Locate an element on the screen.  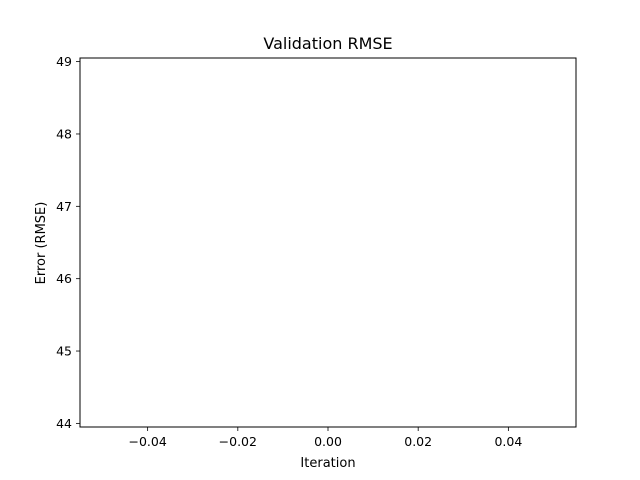
y-tick-label: 44 is located at coordinates (64, 423).